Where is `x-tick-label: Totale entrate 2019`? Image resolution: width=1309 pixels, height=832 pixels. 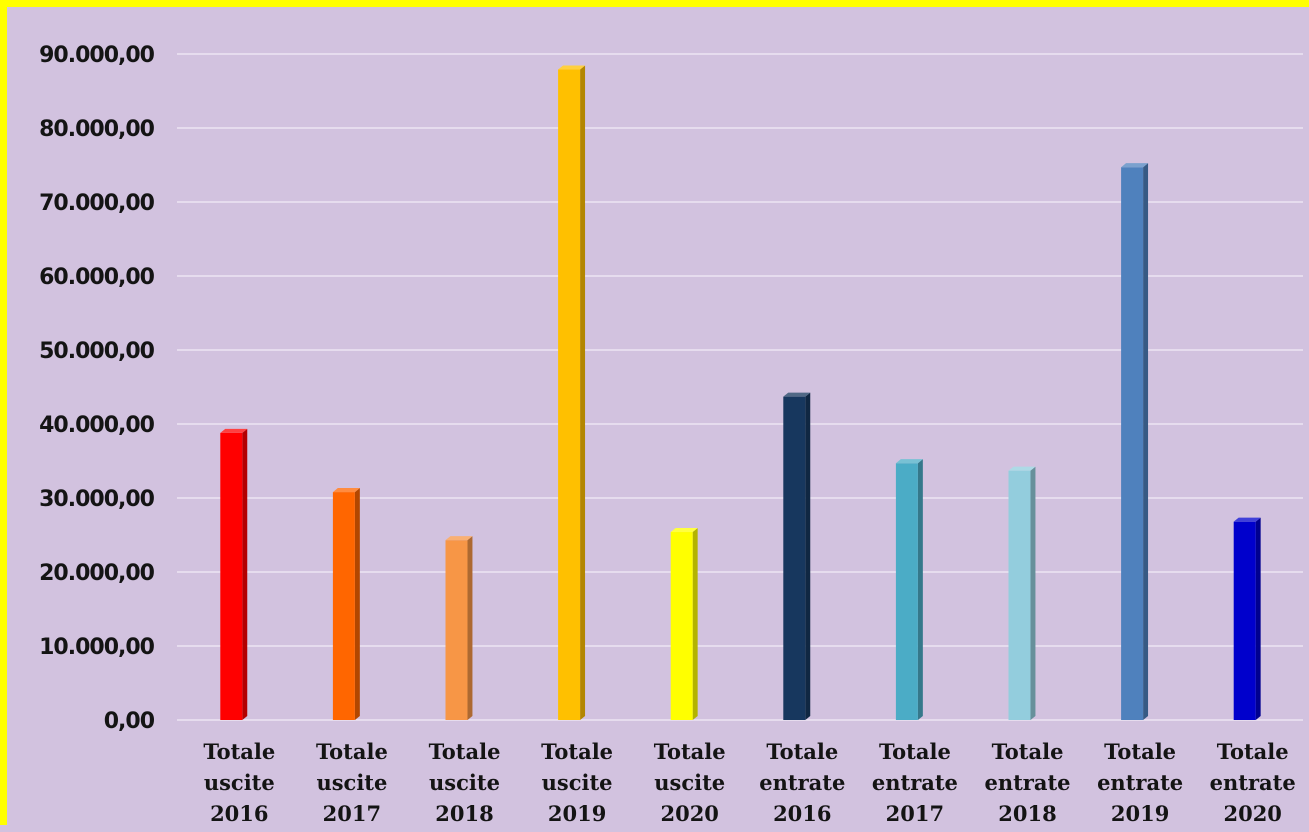
x-tick-label: Totale entrate 2019 is located at coordinates (1140, 782).